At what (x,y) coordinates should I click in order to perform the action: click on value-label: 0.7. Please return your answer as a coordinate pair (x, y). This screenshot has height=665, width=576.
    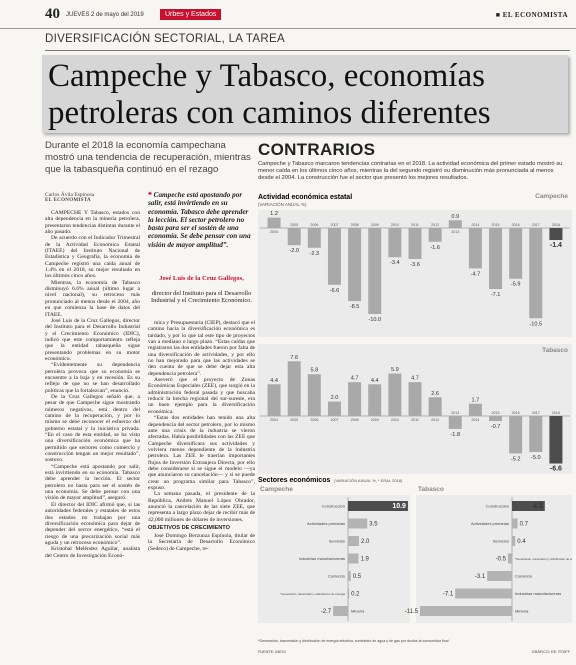
    Looking at the image, I should click on (524, 525).